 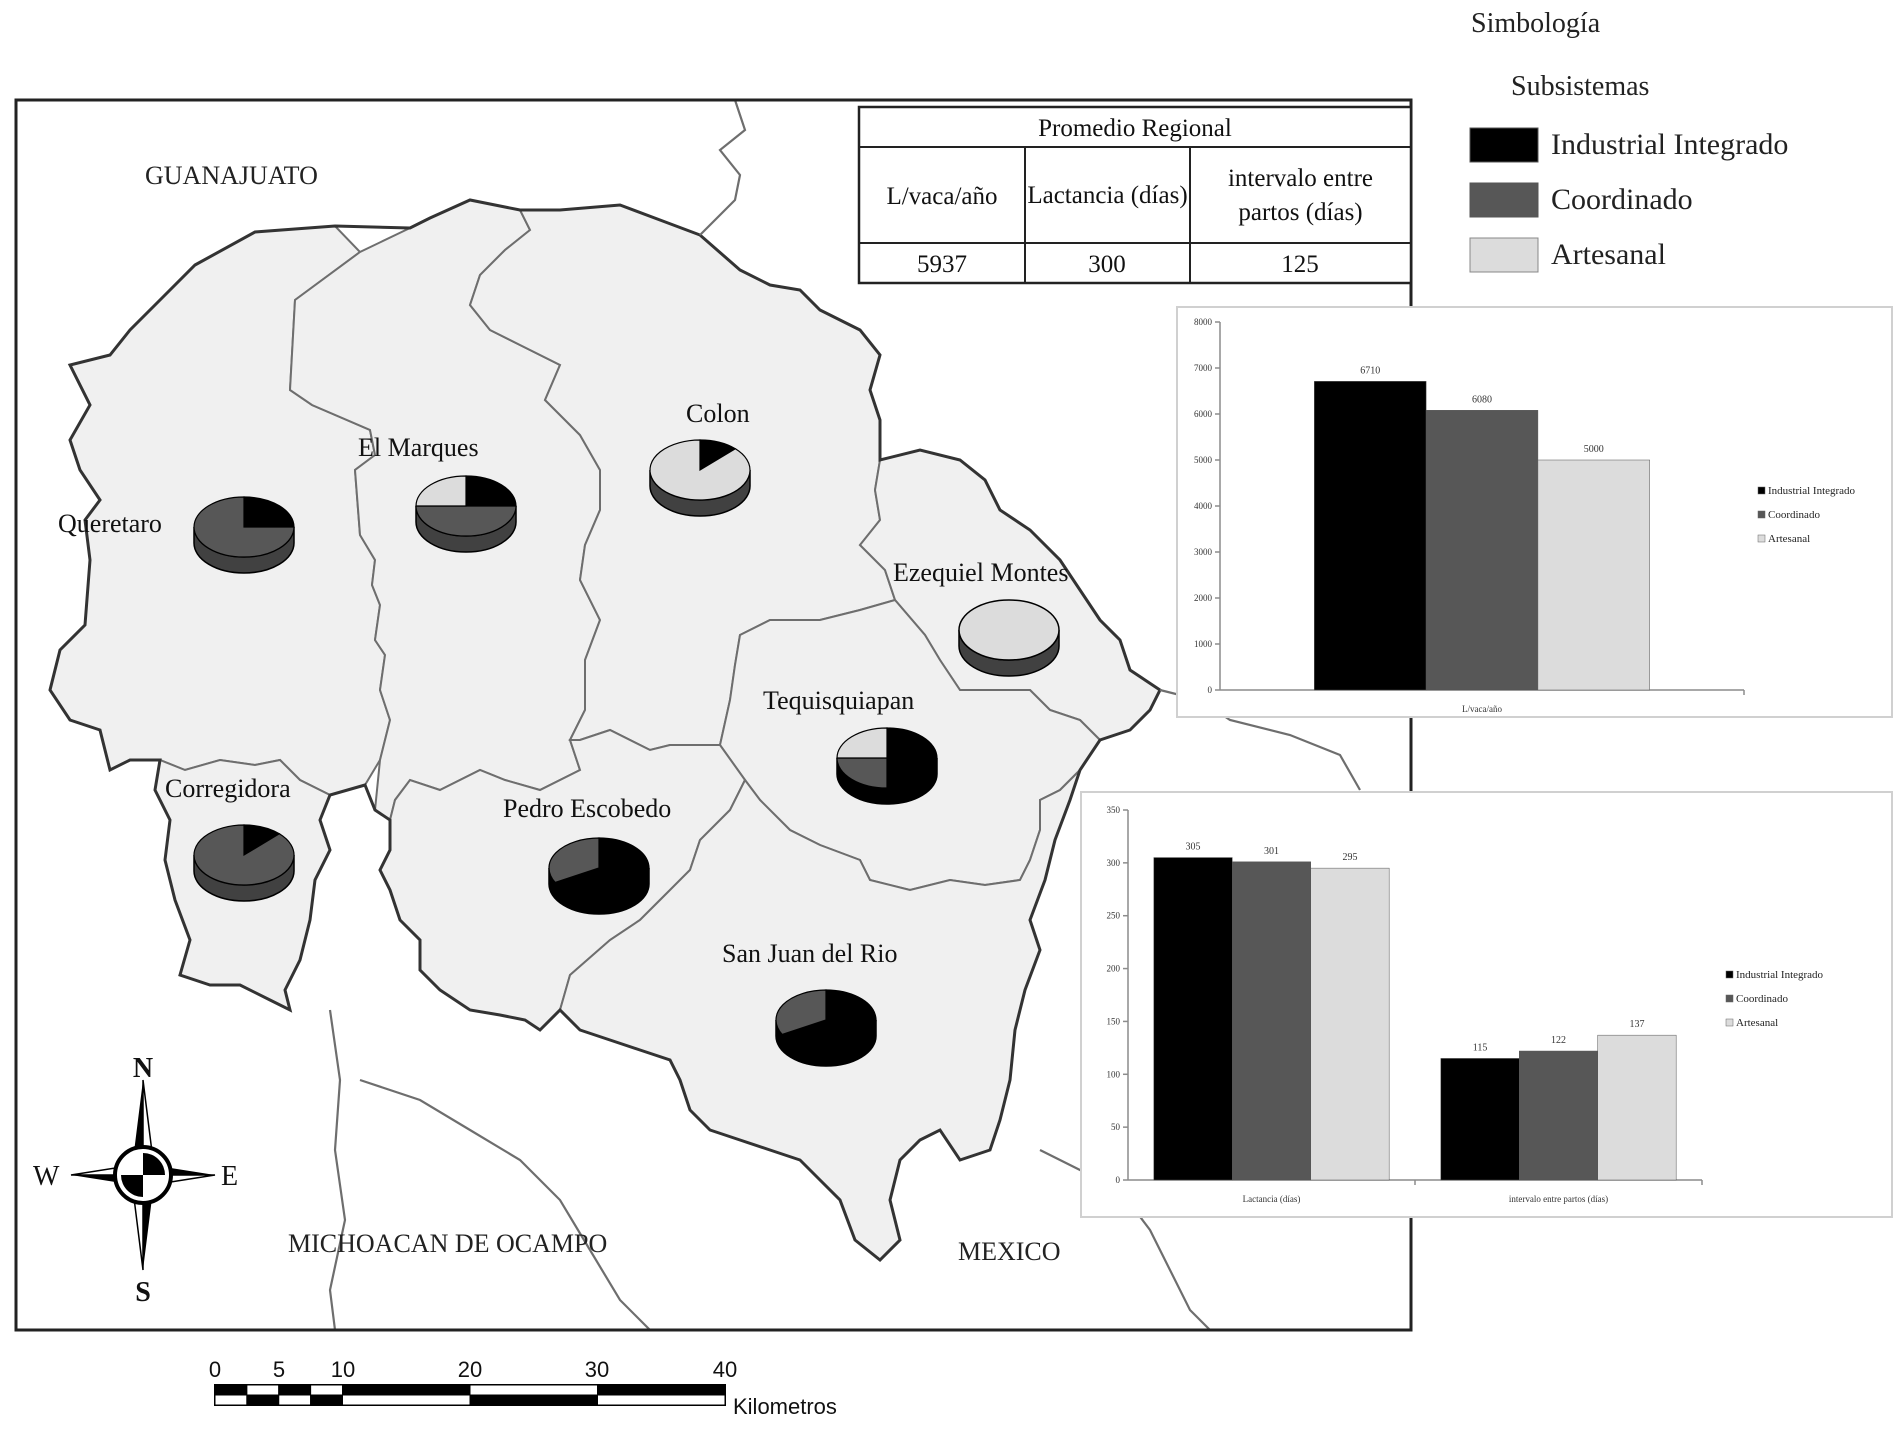 I want to click on state-label-mexico: MEXICO, so click(x=1009, y=1251).